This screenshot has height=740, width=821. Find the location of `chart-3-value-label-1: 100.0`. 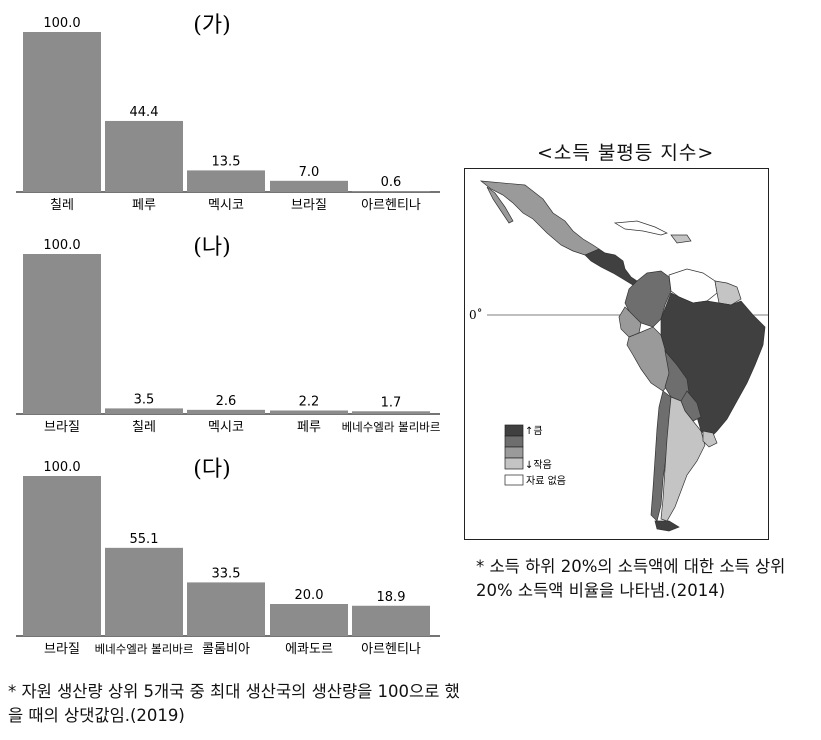

chart-3-value-label-1: 100.0 is located at coordinates (61, 467).